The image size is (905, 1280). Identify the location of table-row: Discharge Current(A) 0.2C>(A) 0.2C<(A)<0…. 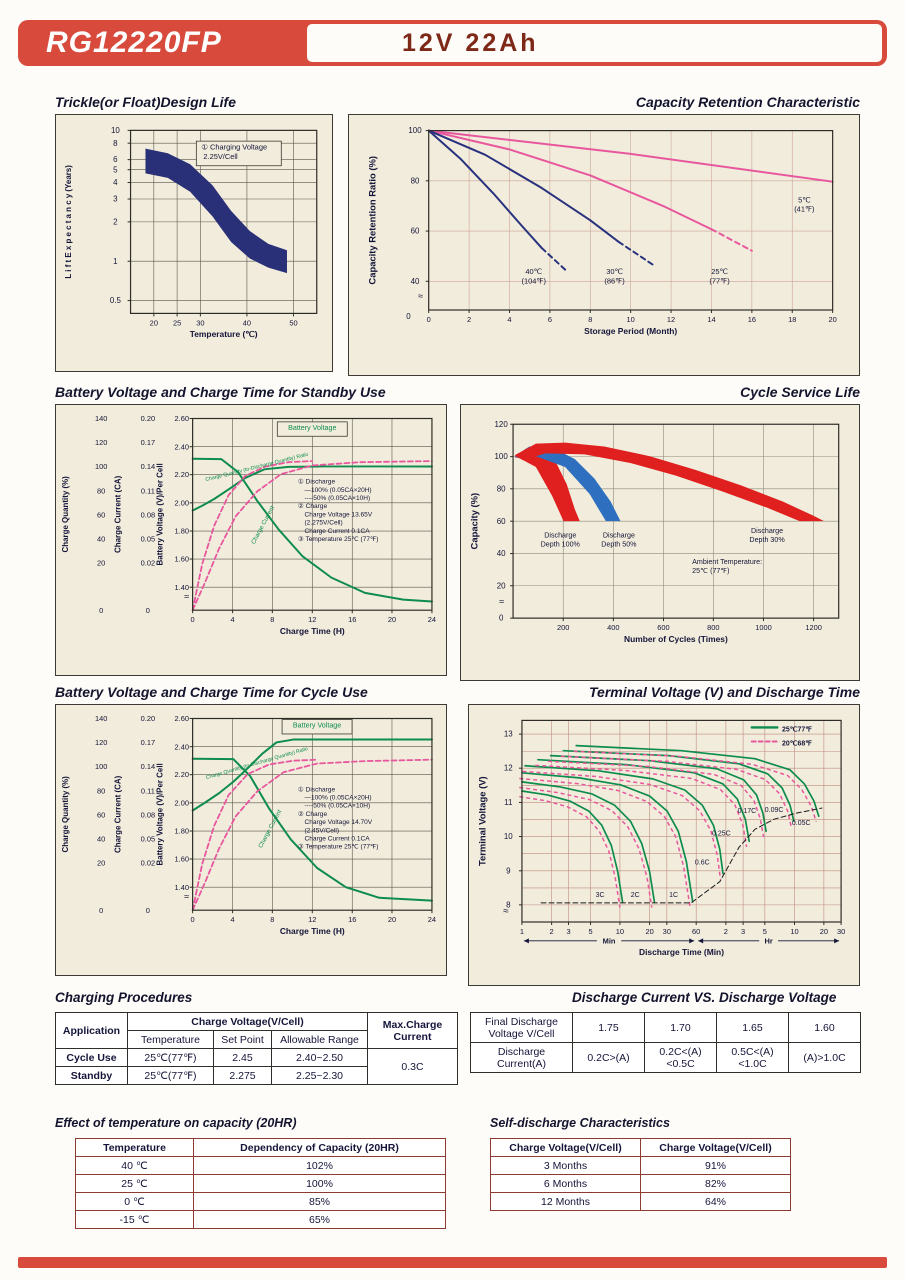
(665, 1057).